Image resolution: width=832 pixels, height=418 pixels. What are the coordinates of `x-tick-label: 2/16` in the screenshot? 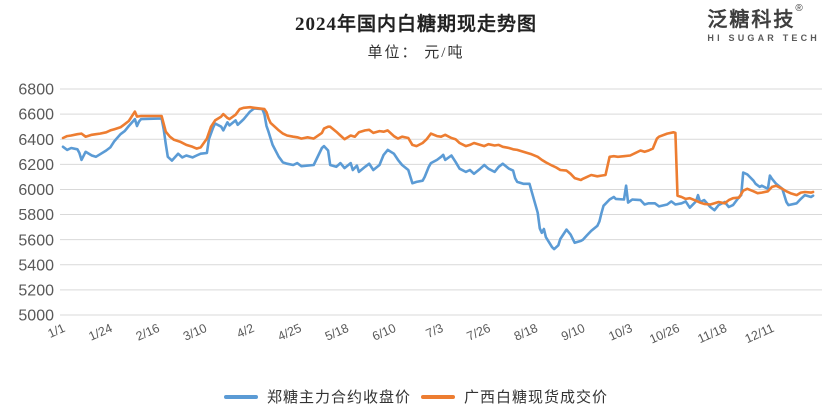 It's located at (148, 332).